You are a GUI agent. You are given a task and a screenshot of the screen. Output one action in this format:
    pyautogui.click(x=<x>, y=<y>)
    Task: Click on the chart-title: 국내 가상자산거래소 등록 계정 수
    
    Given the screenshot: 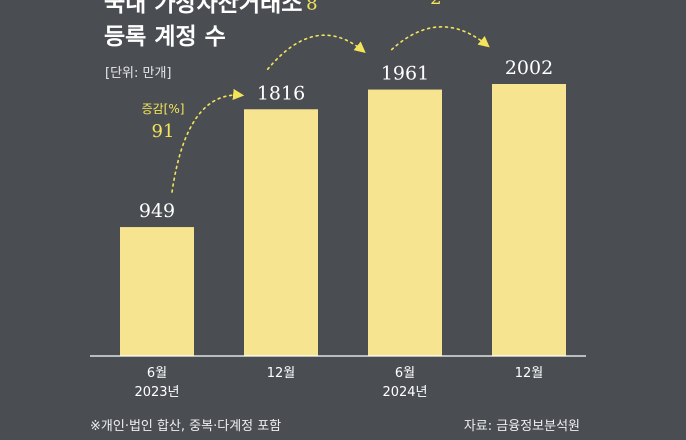 What is the action you would take?
    pyautogui.click(x=203, y=27)
    